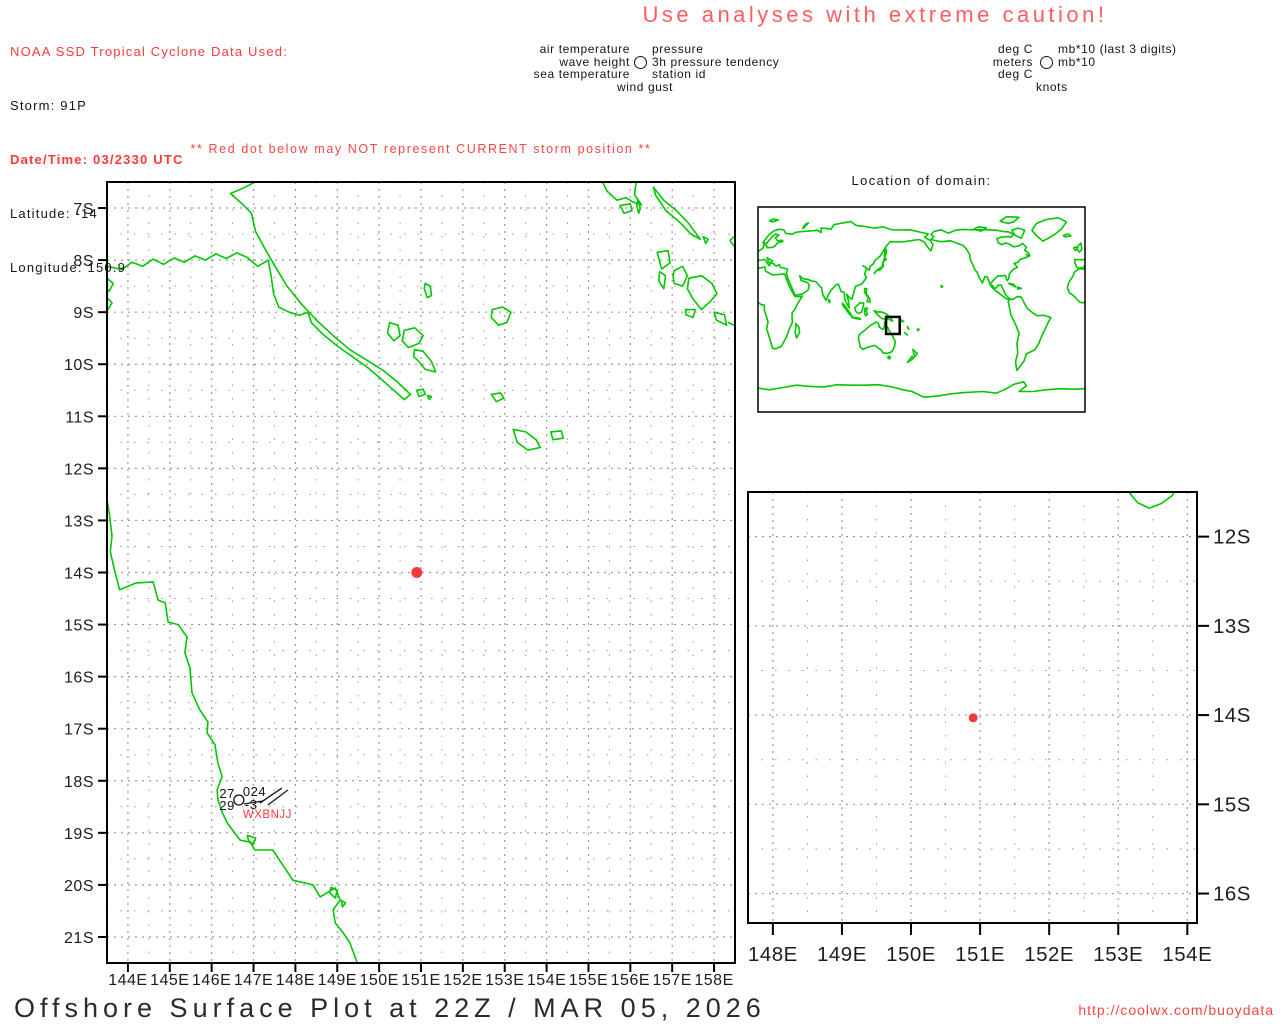  I want to click on coastline-borneo, so click(859, 308).